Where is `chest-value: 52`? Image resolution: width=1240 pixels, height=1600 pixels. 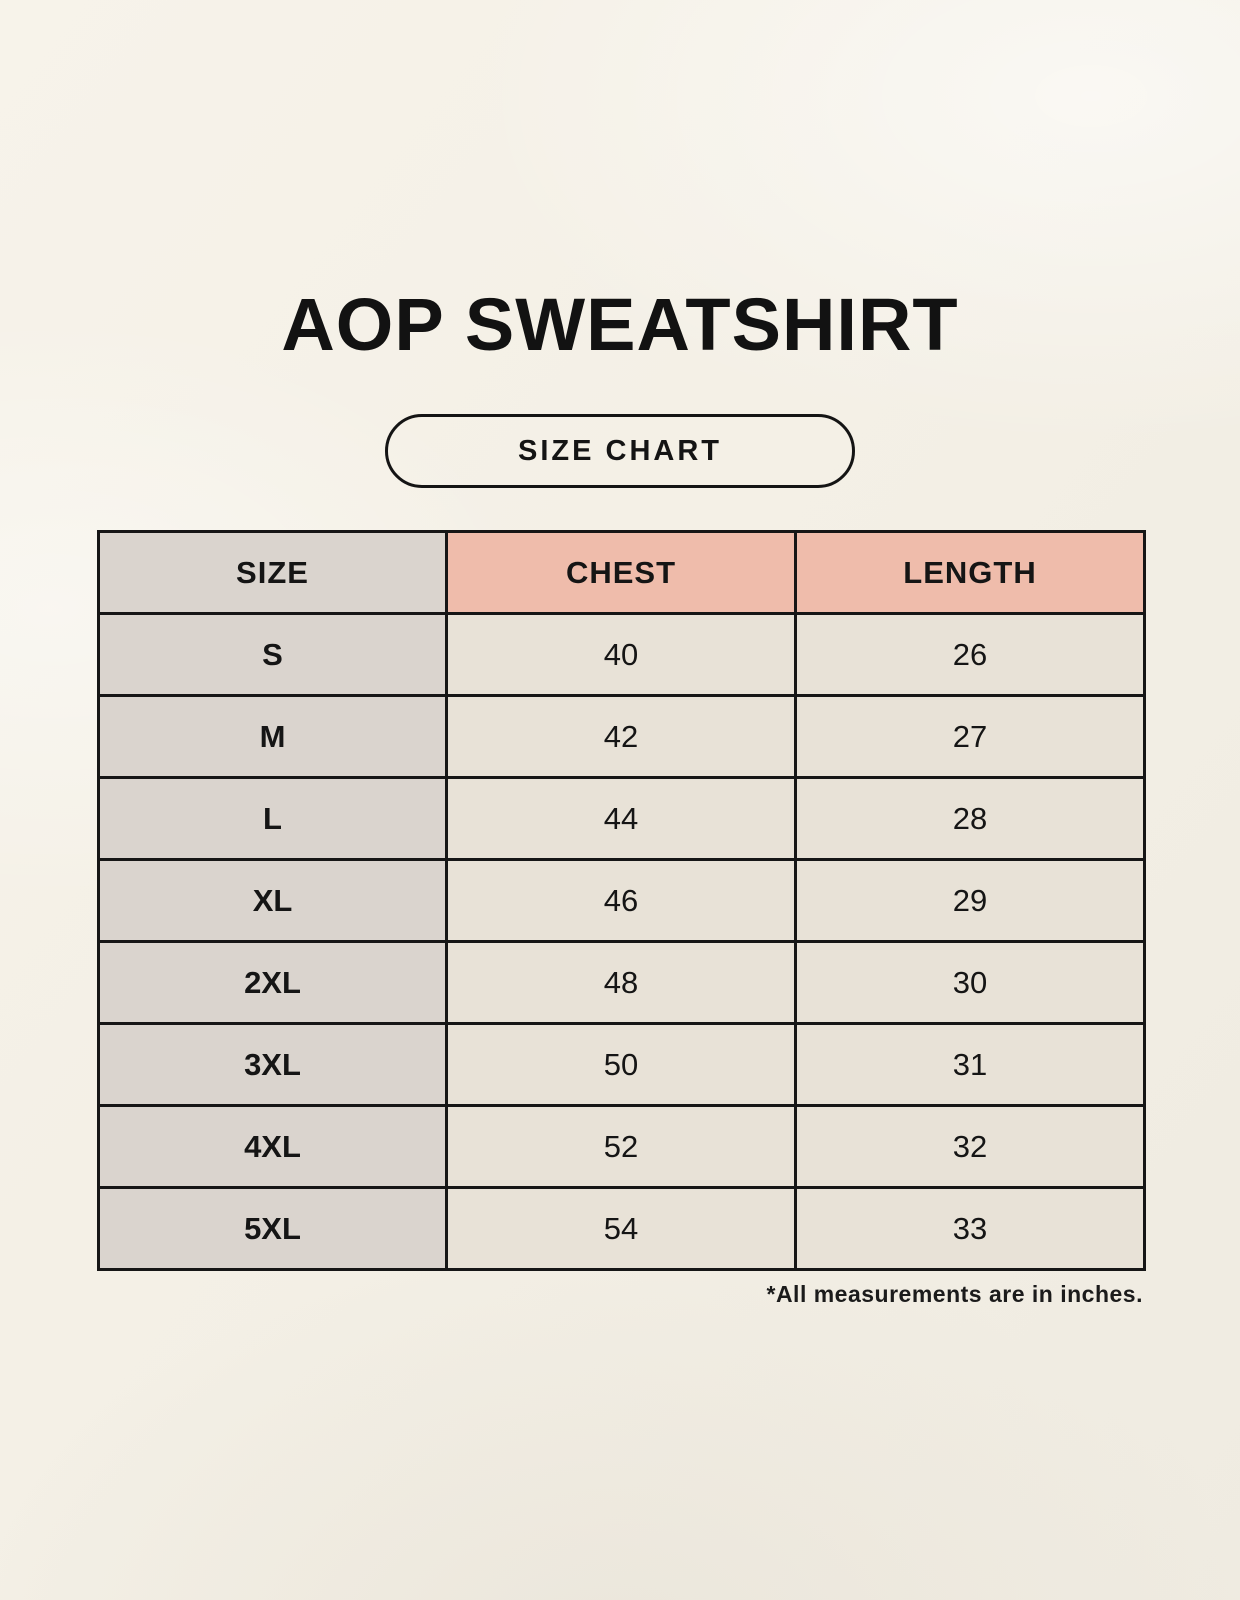 chest-value: 52 is located at coordinates (621, 1146).